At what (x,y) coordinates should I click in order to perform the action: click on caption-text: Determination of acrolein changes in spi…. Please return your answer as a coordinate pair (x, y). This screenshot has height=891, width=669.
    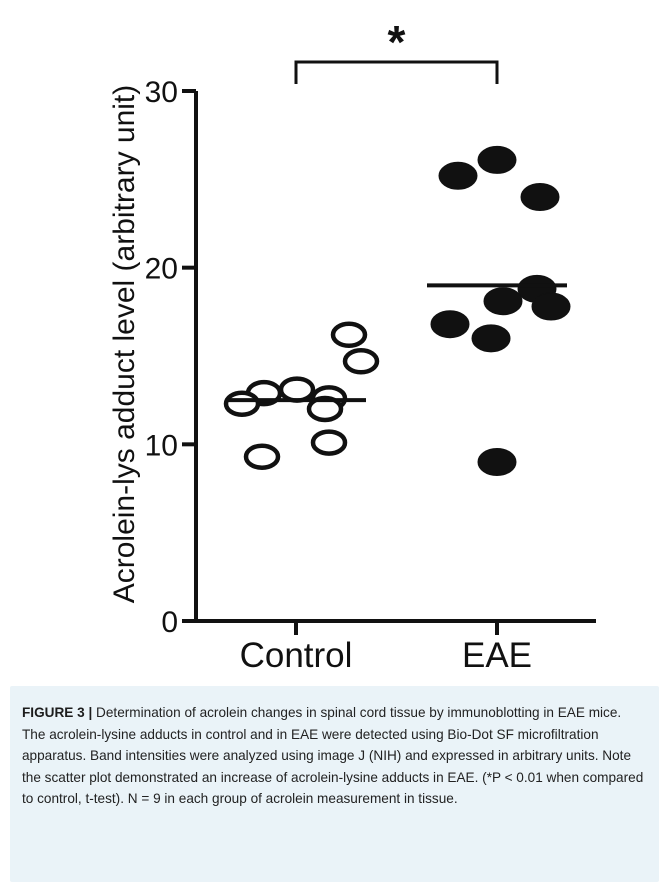
    Looking at the image, I should click on (333, 755).